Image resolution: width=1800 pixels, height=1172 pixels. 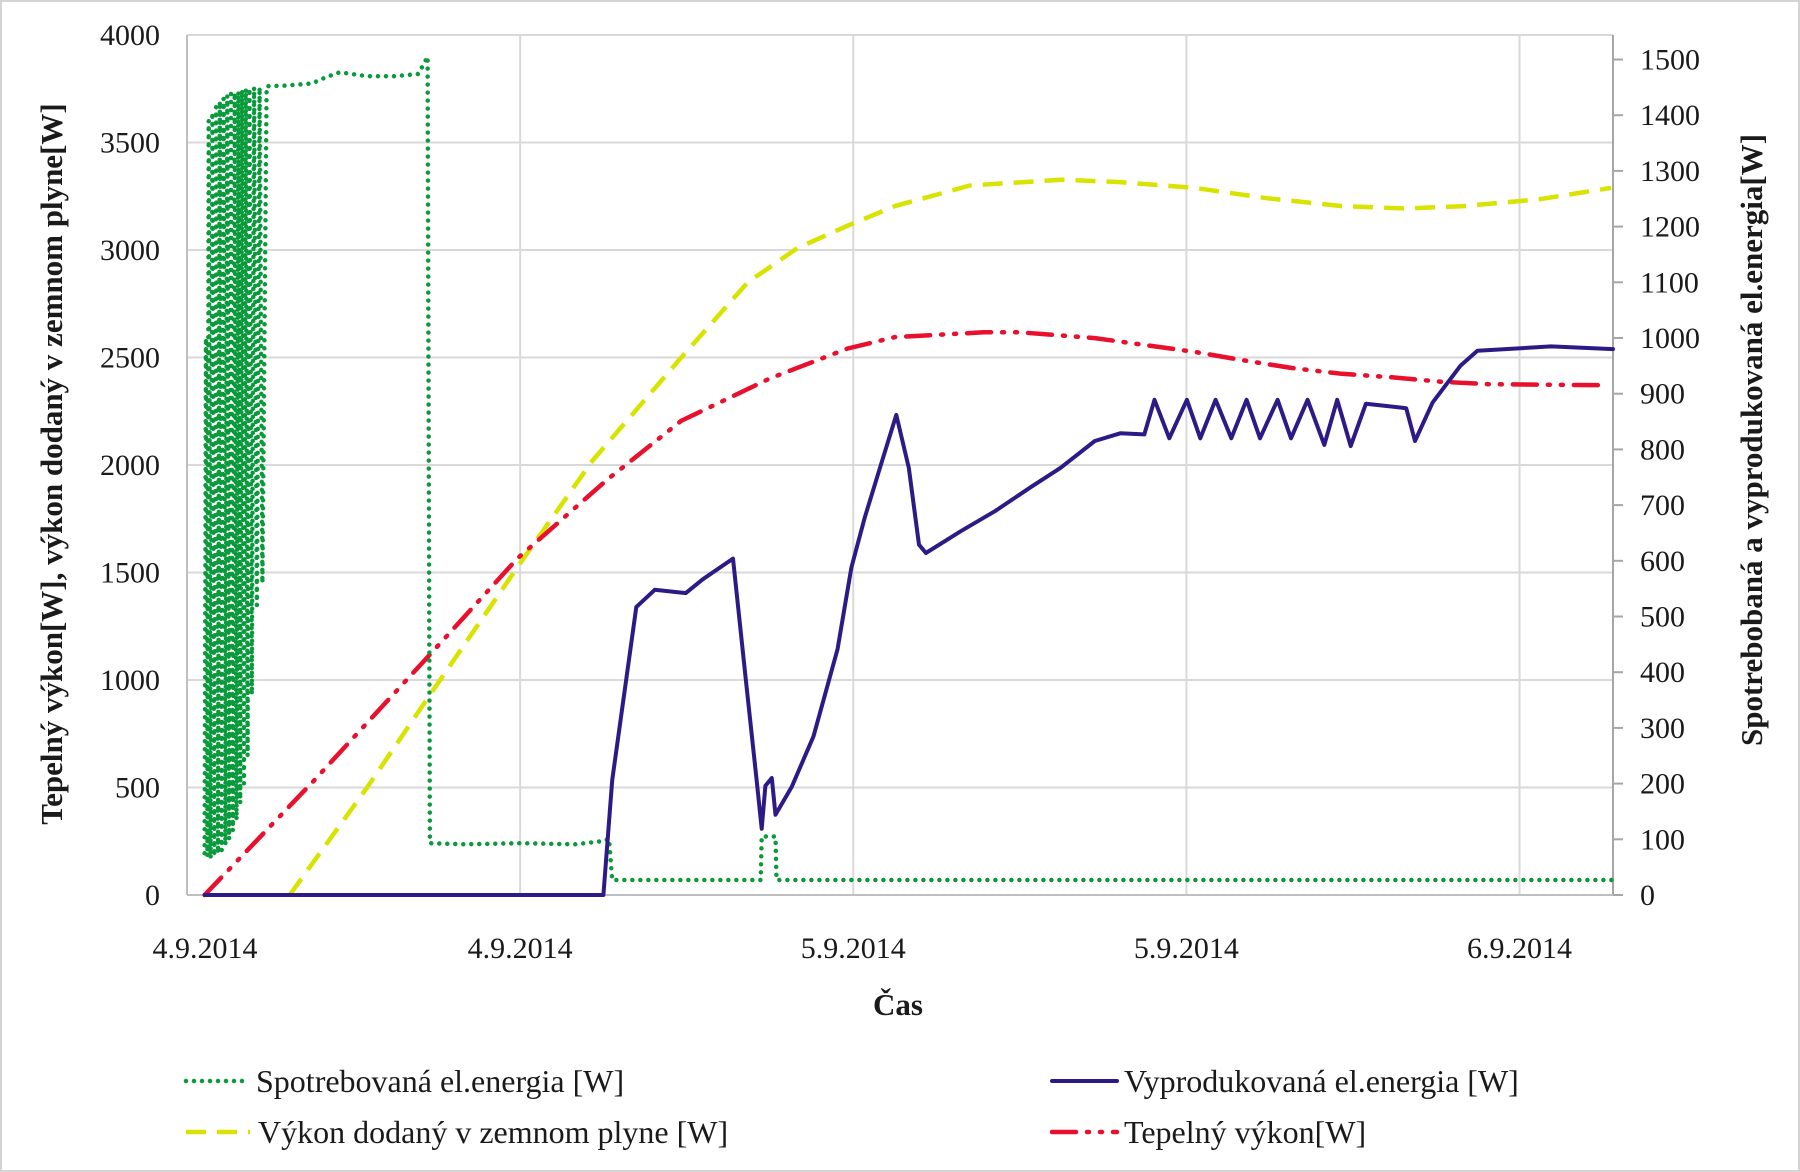 I want to click on y-tick-label-right: 800, so click(x=1662, y=449).